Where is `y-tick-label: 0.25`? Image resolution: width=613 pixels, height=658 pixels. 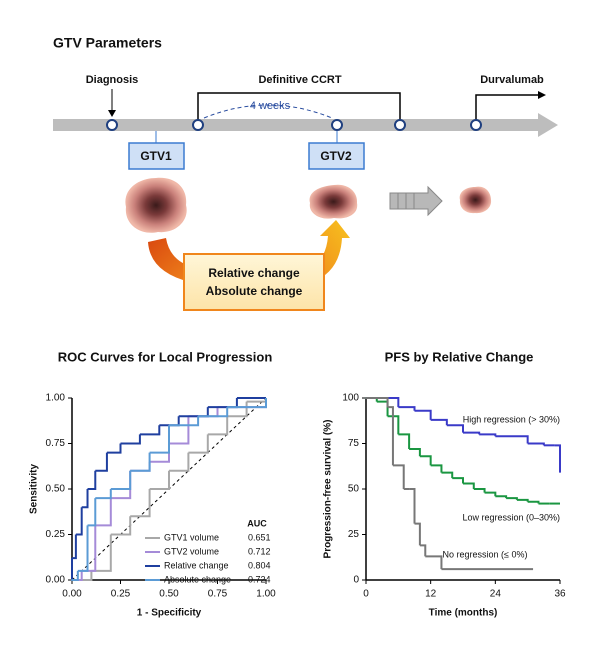
y-tick-label: 0.25 is located at coordinates (56, 534).